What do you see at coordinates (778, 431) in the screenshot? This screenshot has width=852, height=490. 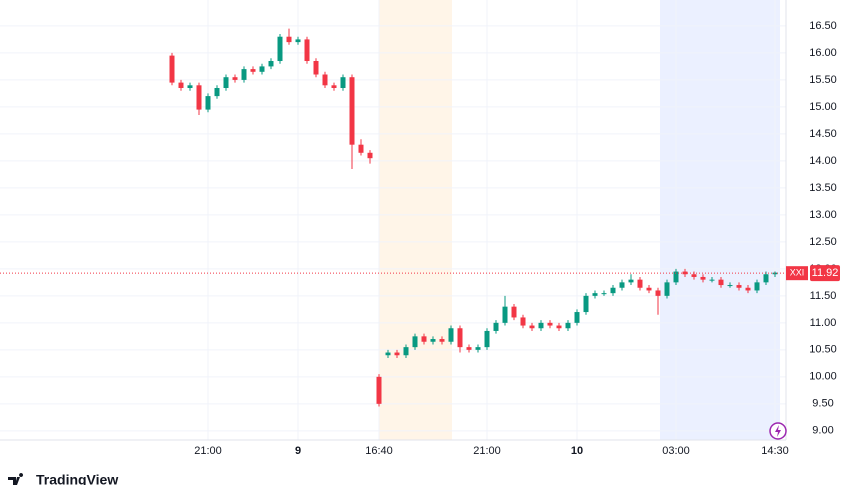 I see `alert-icon-bolt` at bounding box center [778, 431].